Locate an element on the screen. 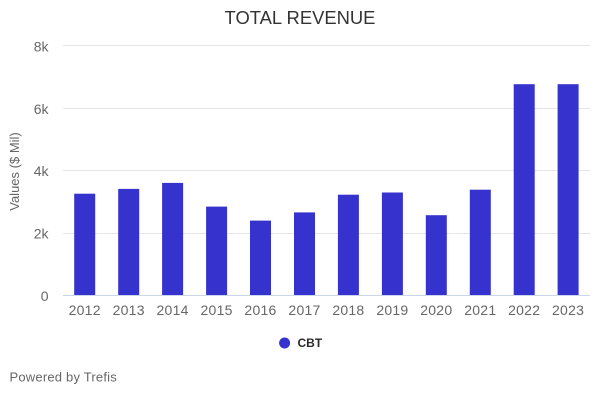  svg-text: 2023 is located at coordinates (568, 310).